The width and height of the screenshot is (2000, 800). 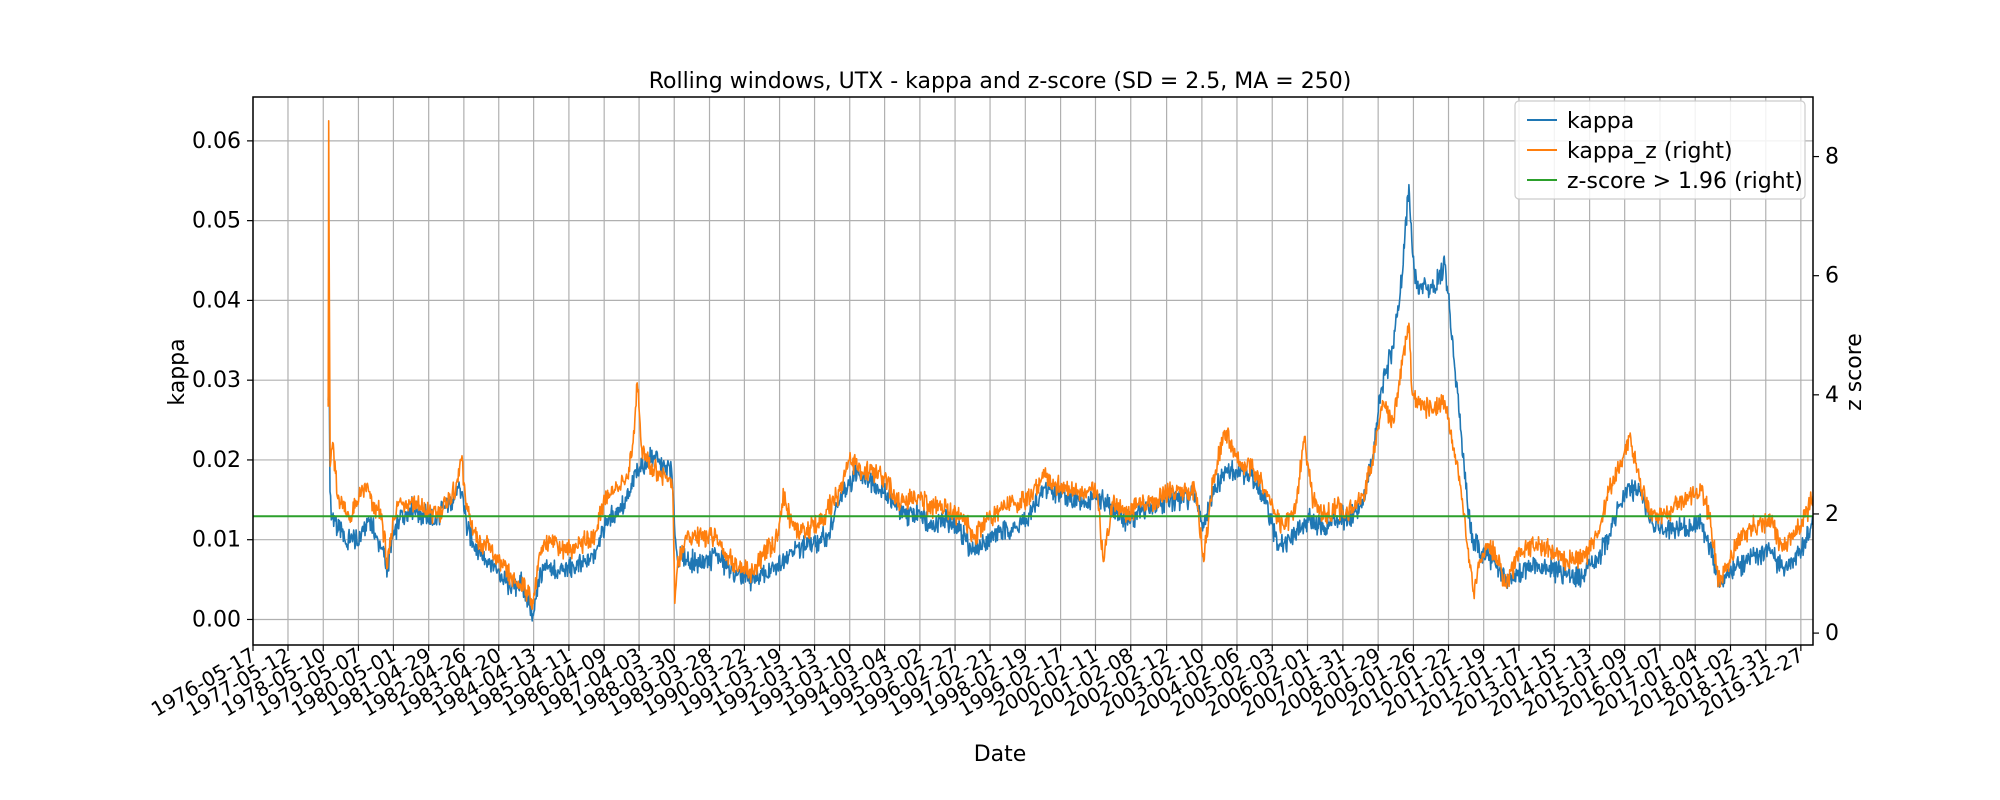 What do you see at coordinates (216, 540) in the screenshot?
I see `y-tick-label: 0.01` at bounding box center [216, 540].